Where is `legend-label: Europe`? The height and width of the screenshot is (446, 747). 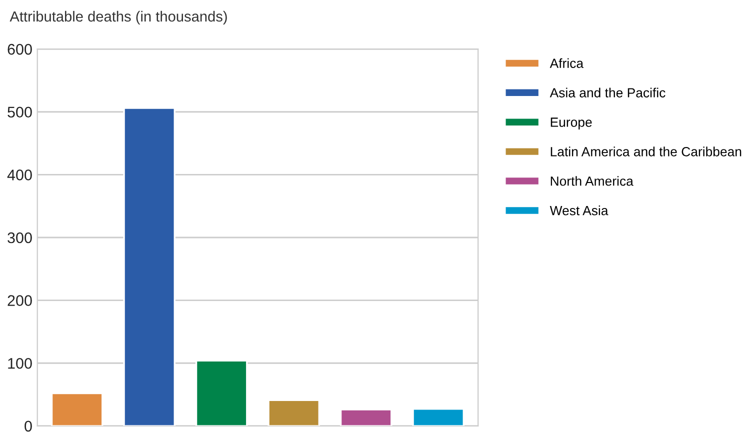
legend-label: Europe is located at coordinates (571, 124).